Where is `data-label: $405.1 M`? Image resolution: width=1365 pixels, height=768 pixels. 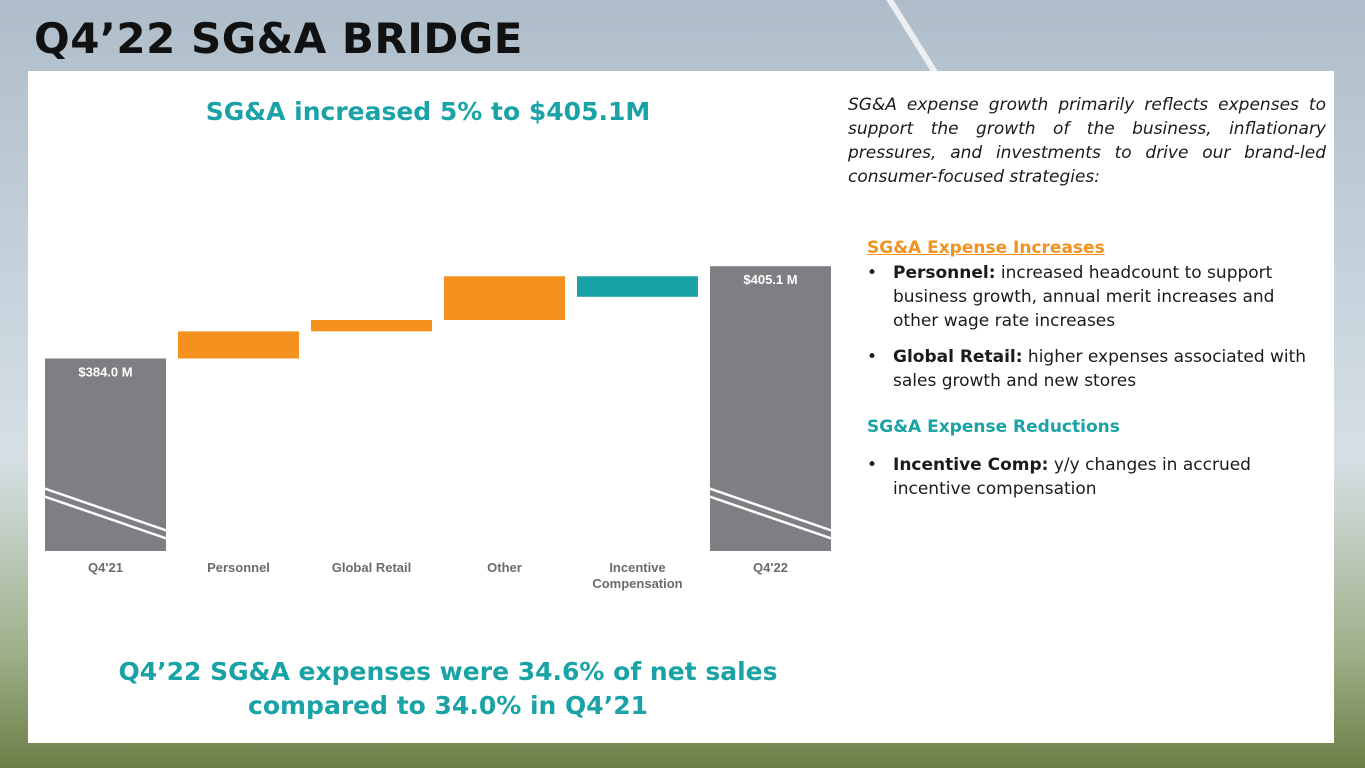 data-label: $405.1 M is located at coordinates (770, 279).